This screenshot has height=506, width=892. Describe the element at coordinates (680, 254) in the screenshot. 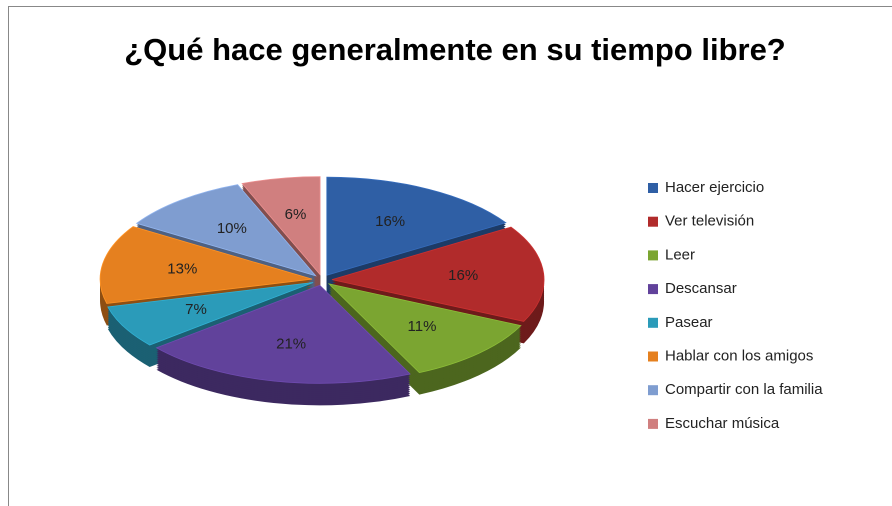

I see `legend-label: Leer` at that location.